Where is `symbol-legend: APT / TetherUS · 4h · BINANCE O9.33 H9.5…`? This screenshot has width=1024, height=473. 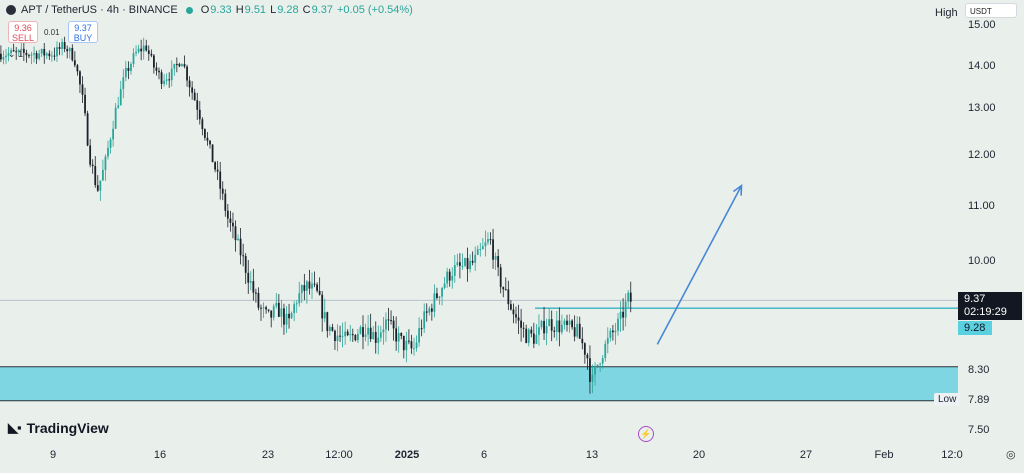
symbol-legend: APT / TetherUS · 4h · BINANCE O9.33 H9.5… is located at coordinates (206, 10).